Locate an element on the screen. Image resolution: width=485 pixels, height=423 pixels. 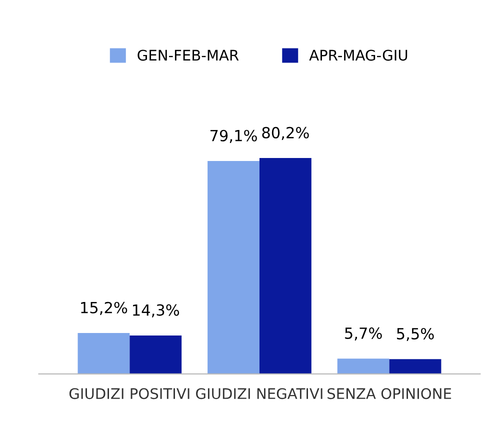
data-label: 5,7% is located at coordinates (363, 334).